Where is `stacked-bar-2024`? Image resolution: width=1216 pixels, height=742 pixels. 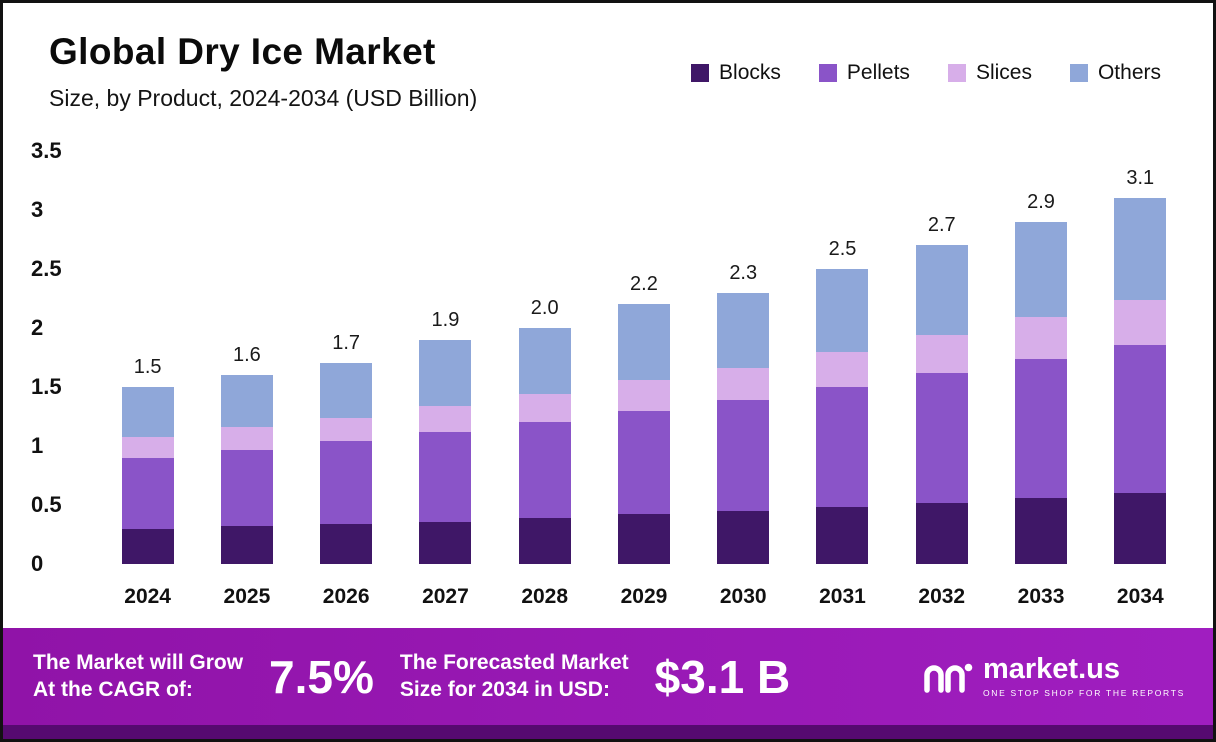
stacked-bar-2024 is located at coordinates (147, 475).